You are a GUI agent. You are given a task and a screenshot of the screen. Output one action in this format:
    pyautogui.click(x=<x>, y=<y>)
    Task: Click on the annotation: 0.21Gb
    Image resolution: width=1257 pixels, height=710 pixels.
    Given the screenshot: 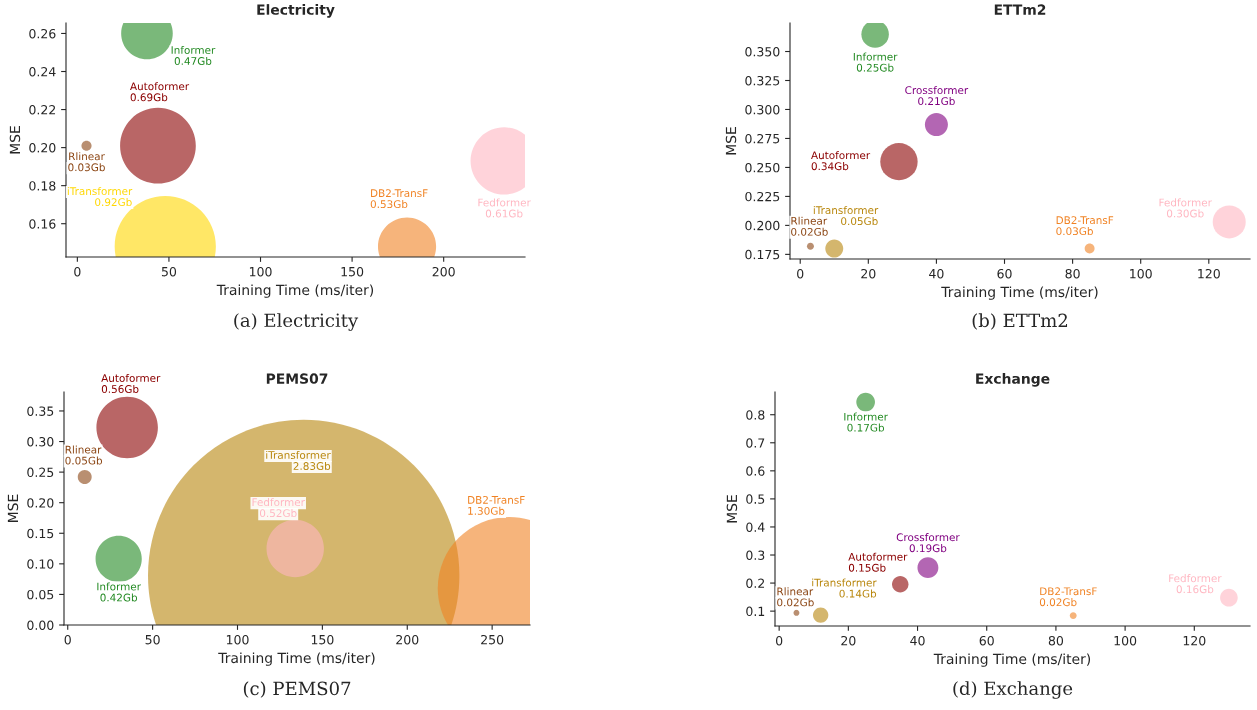 What is the action you would take?
    pyautogui.click(x=936, y=101)
    